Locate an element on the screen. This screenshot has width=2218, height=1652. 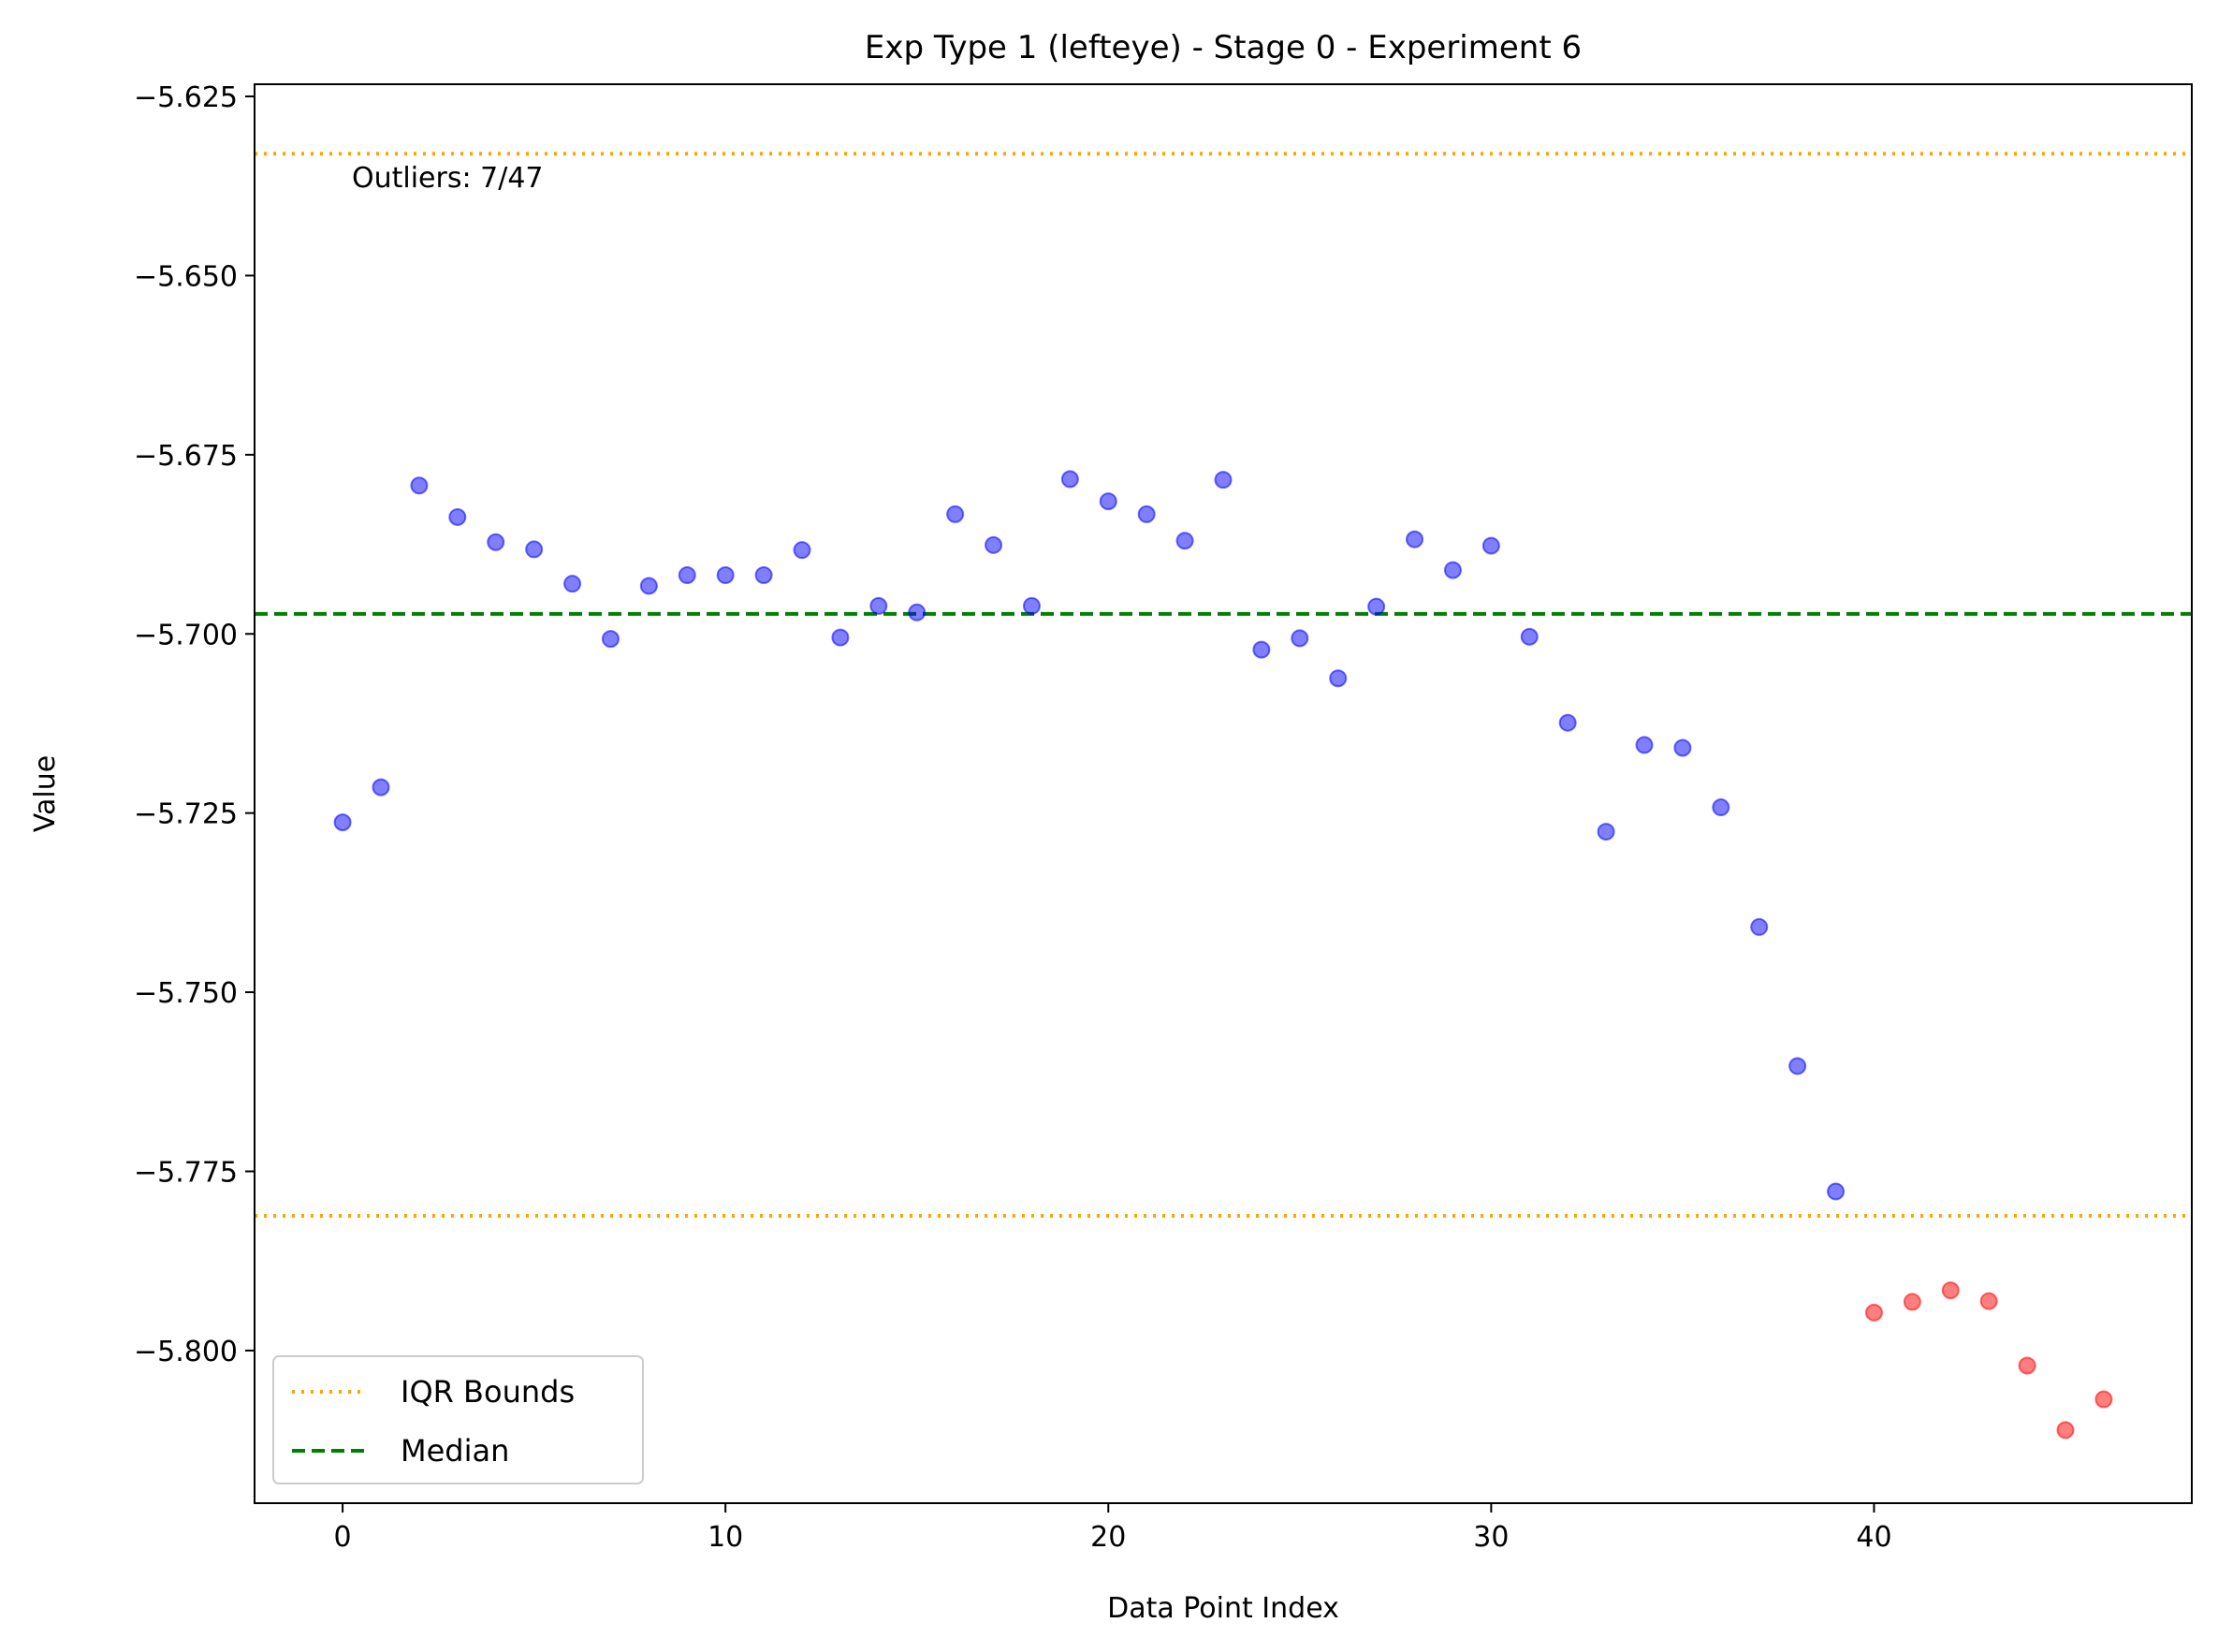
y-tick-label: −5.775 is located at coordinates (186, 1174).